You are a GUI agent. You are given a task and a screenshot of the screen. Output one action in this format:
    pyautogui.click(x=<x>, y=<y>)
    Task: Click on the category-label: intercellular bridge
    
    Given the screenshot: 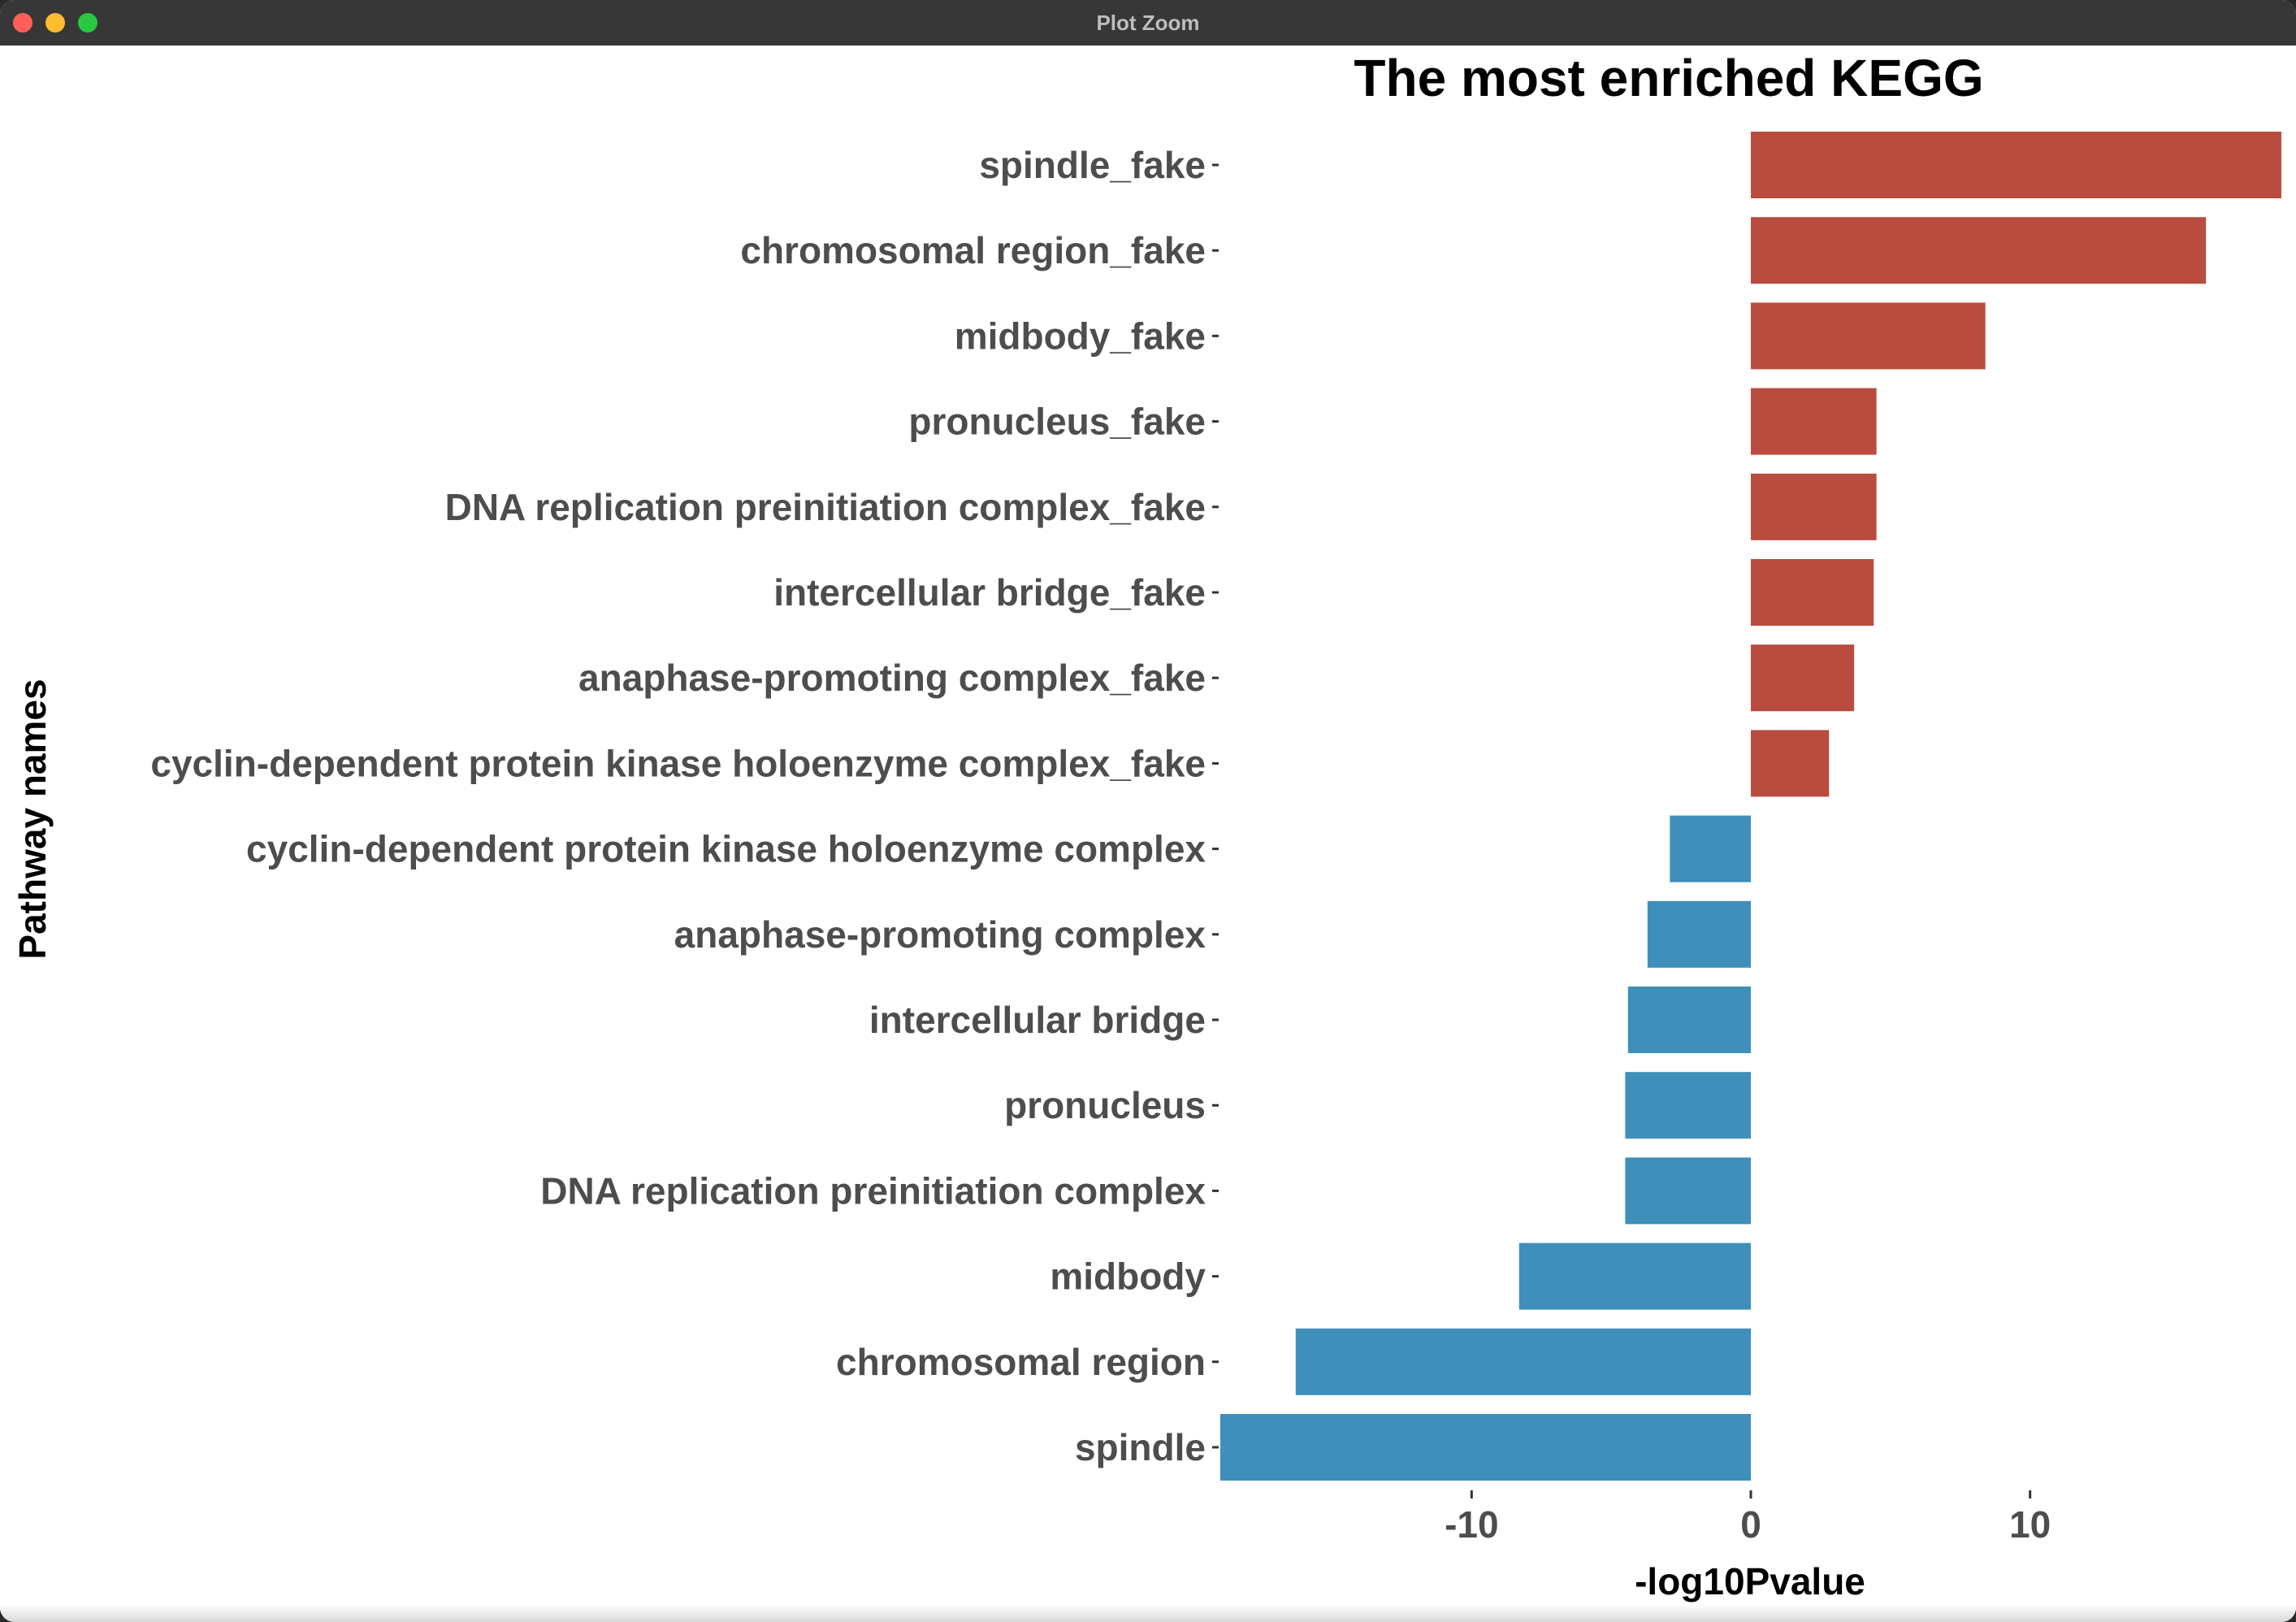 What is the action you would take?
    pyautogui.click(x=1037, y=1020)
    